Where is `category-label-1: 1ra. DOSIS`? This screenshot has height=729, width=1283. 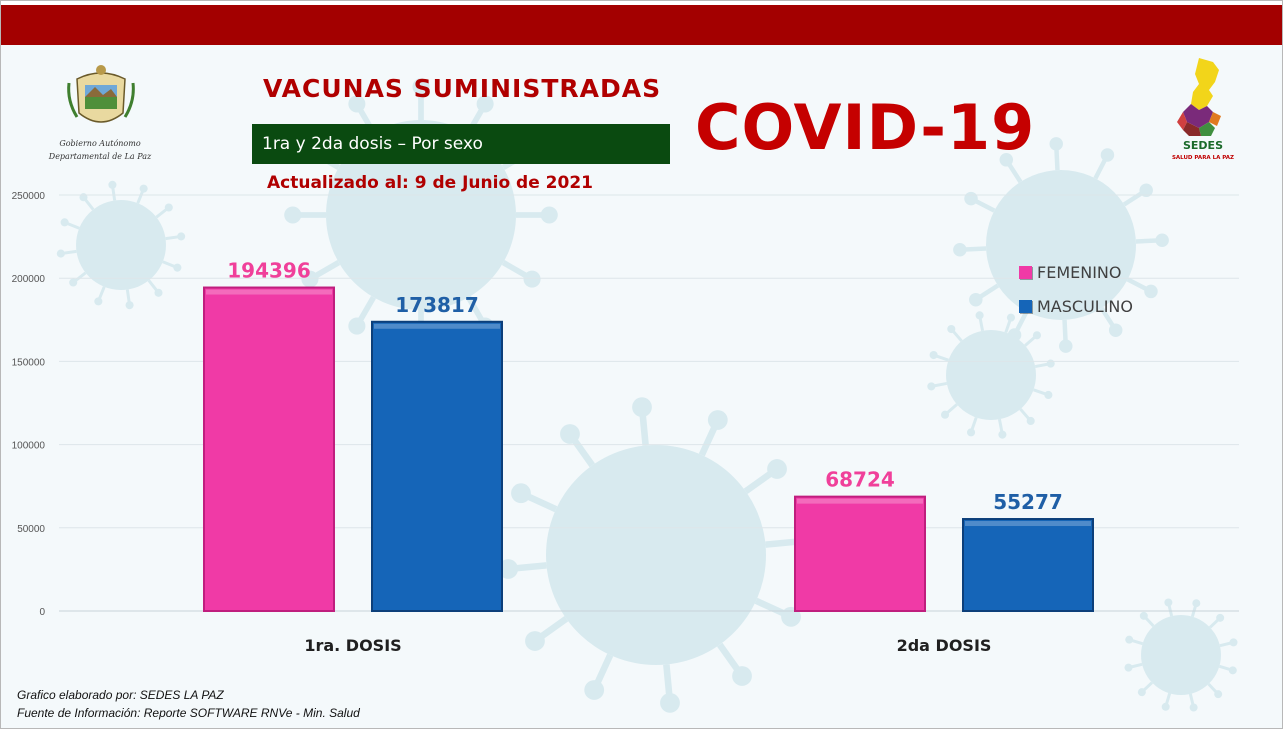 category-label-1: 1ra. DOSIS is located at coordinates (352, 645).